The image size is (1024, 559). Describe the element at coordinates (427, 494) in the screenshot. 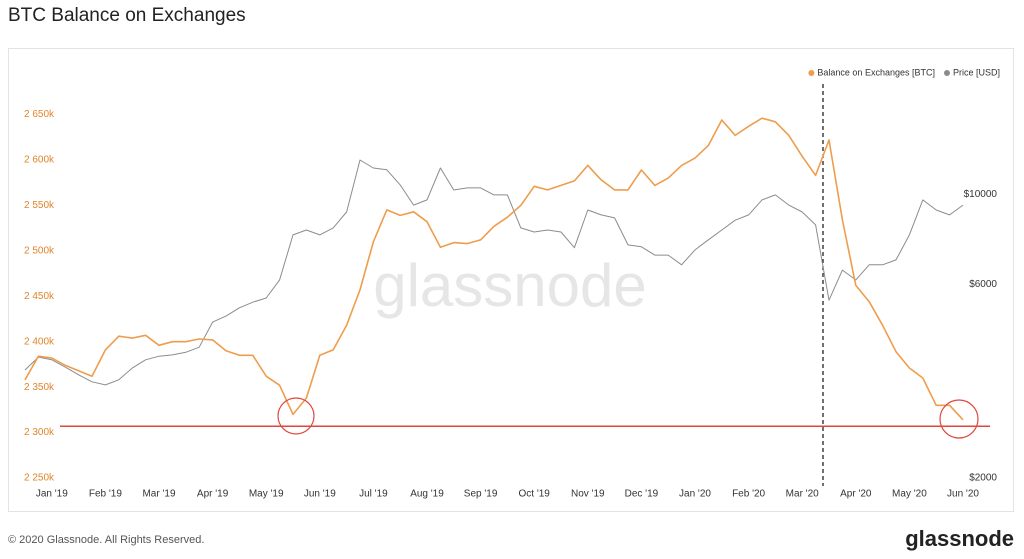

I see `x-tick-label: Aug '19` at that location.